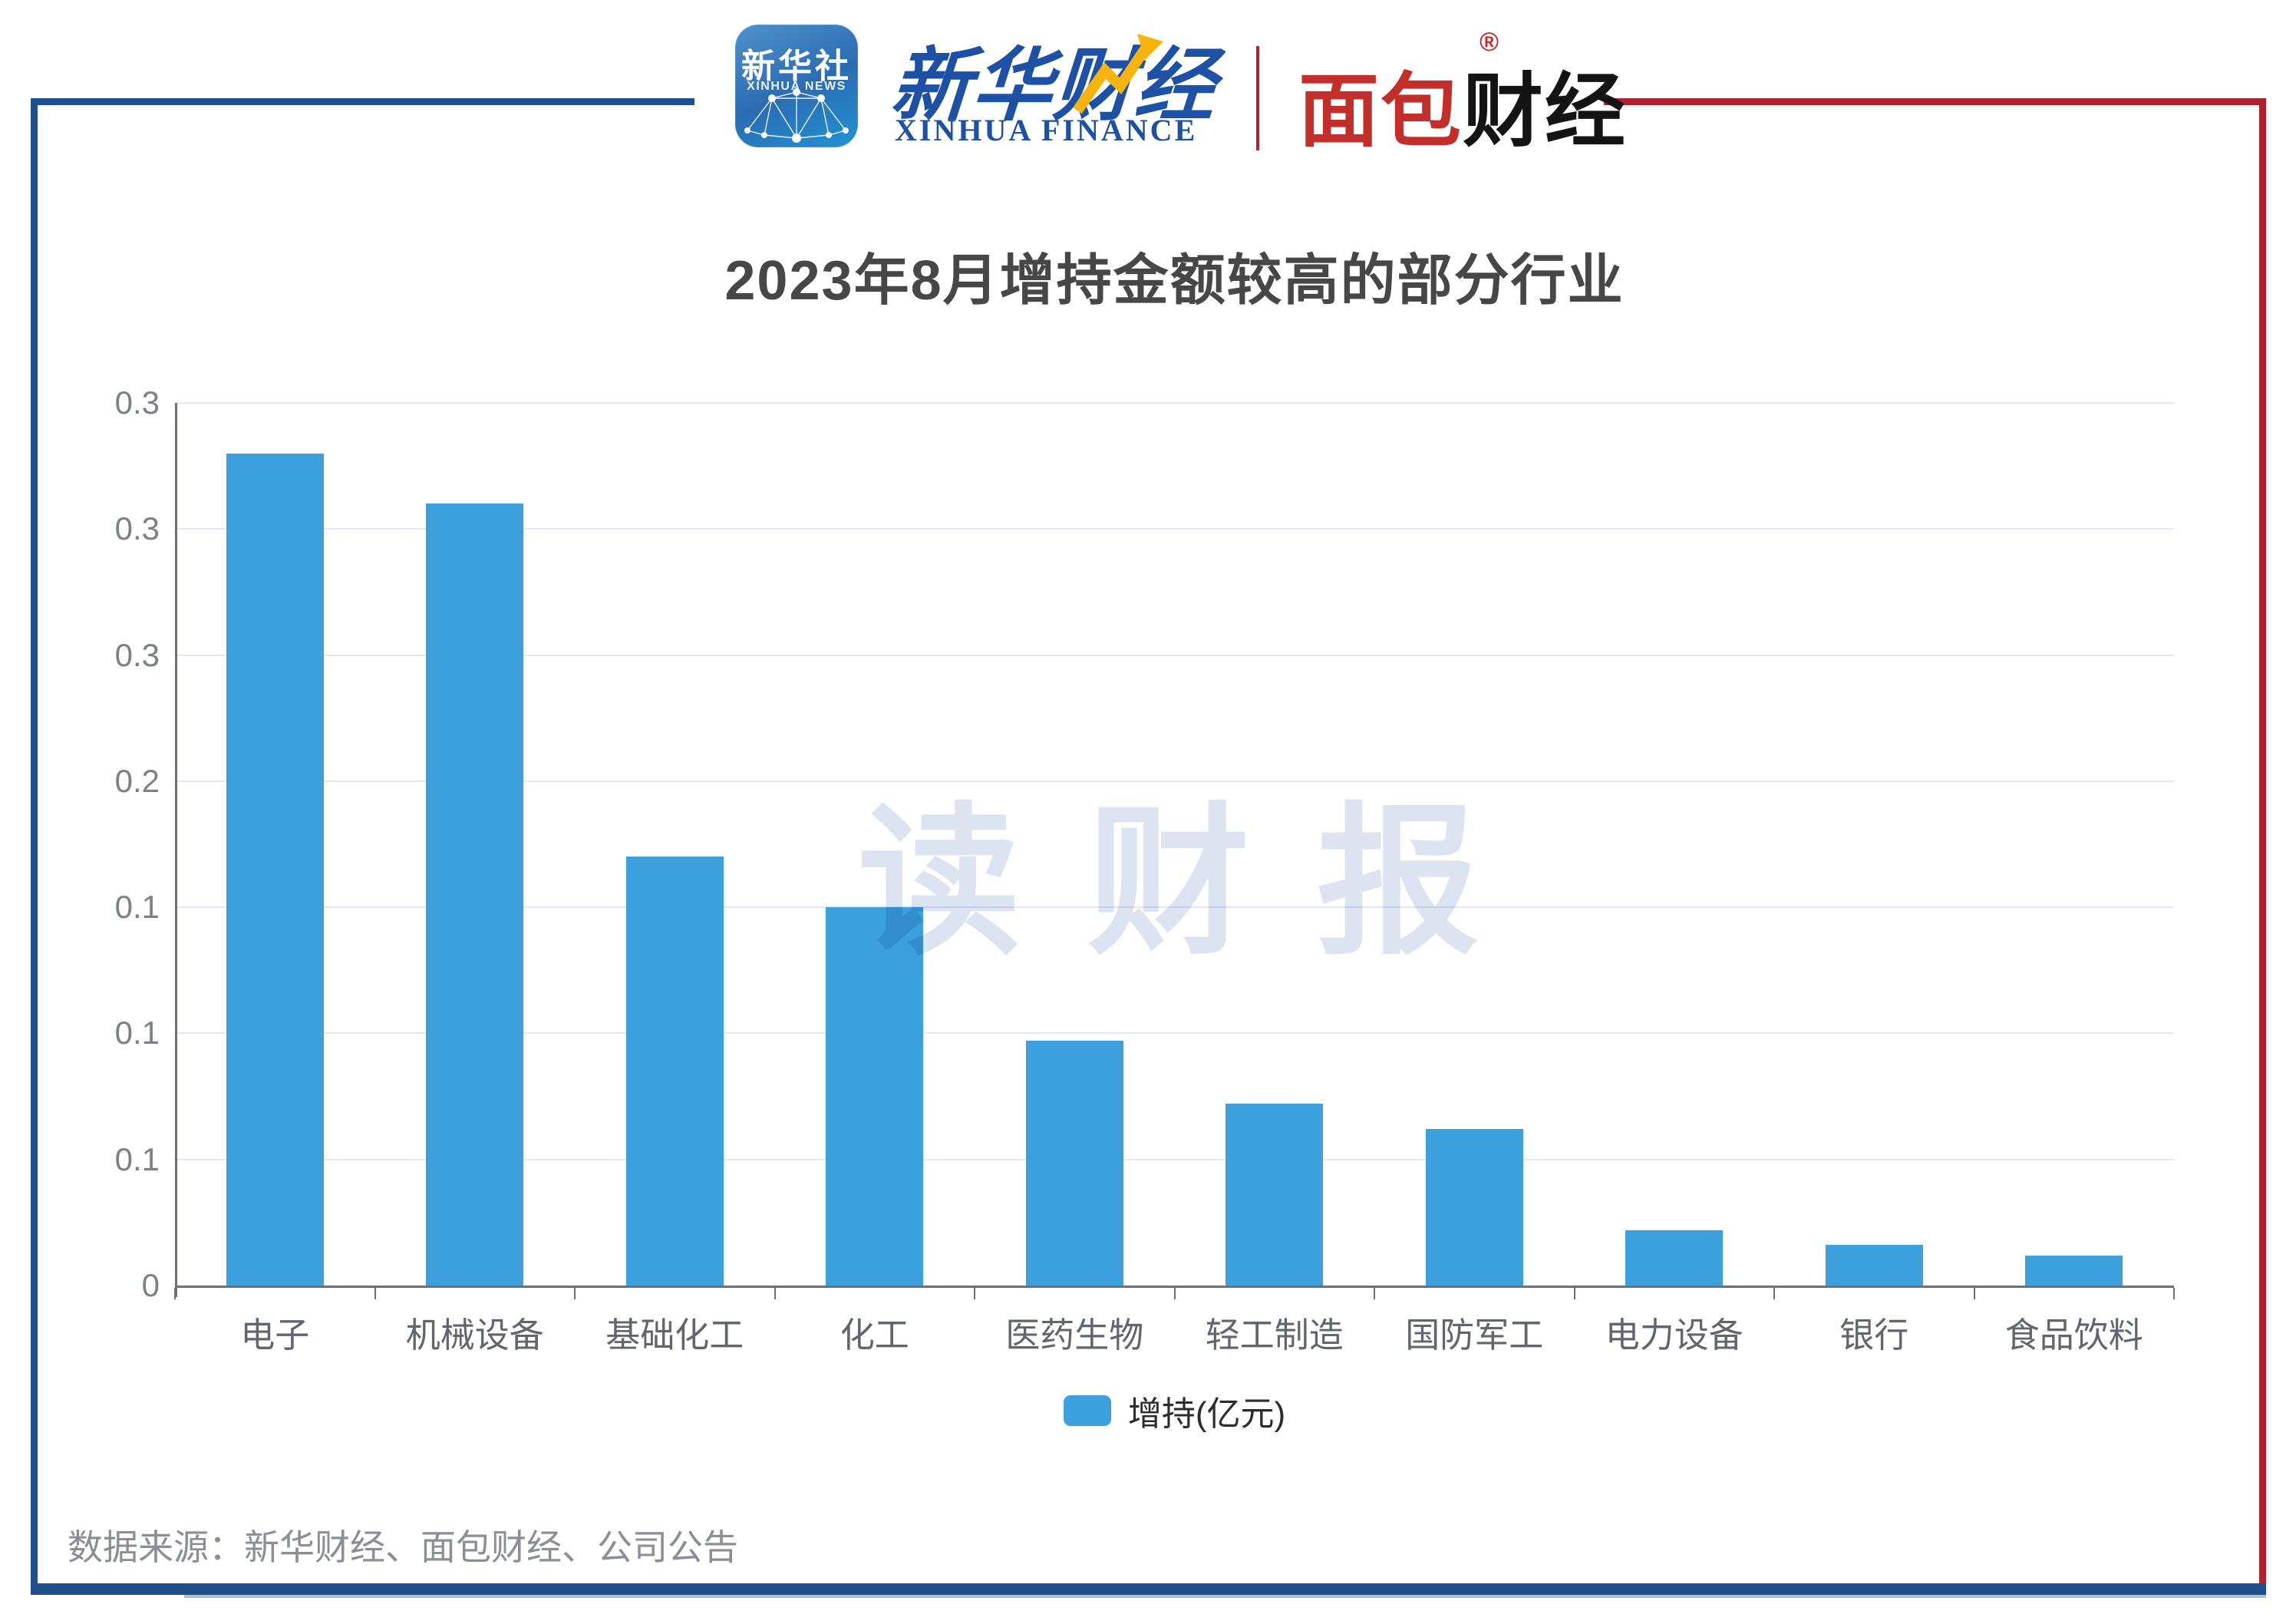 The width and height of the screenshot is (2296, 1624). I want to click on xinhua-news-app-icon: 新华社 XINHUA NEWS, so click(796, 86).